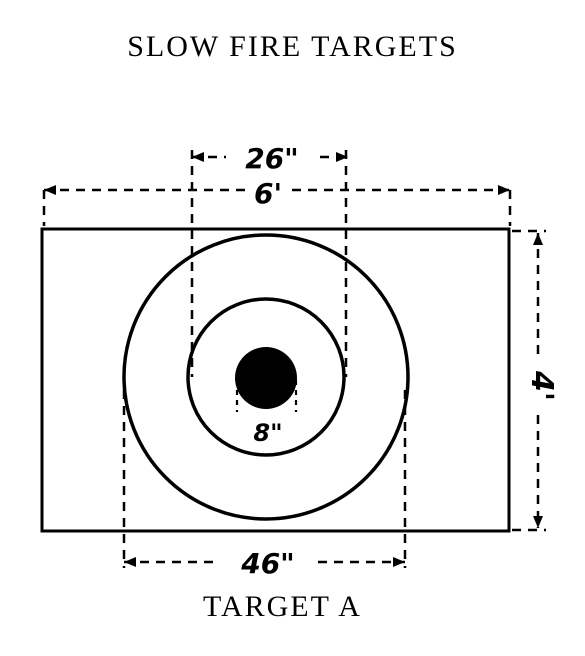 Image resolution: width=585 pixels, height=656 pixels. Describe the element at coordinates (272, 158) in the screenshot. I see `inner-ring-dimension-label: 26"` at that location.